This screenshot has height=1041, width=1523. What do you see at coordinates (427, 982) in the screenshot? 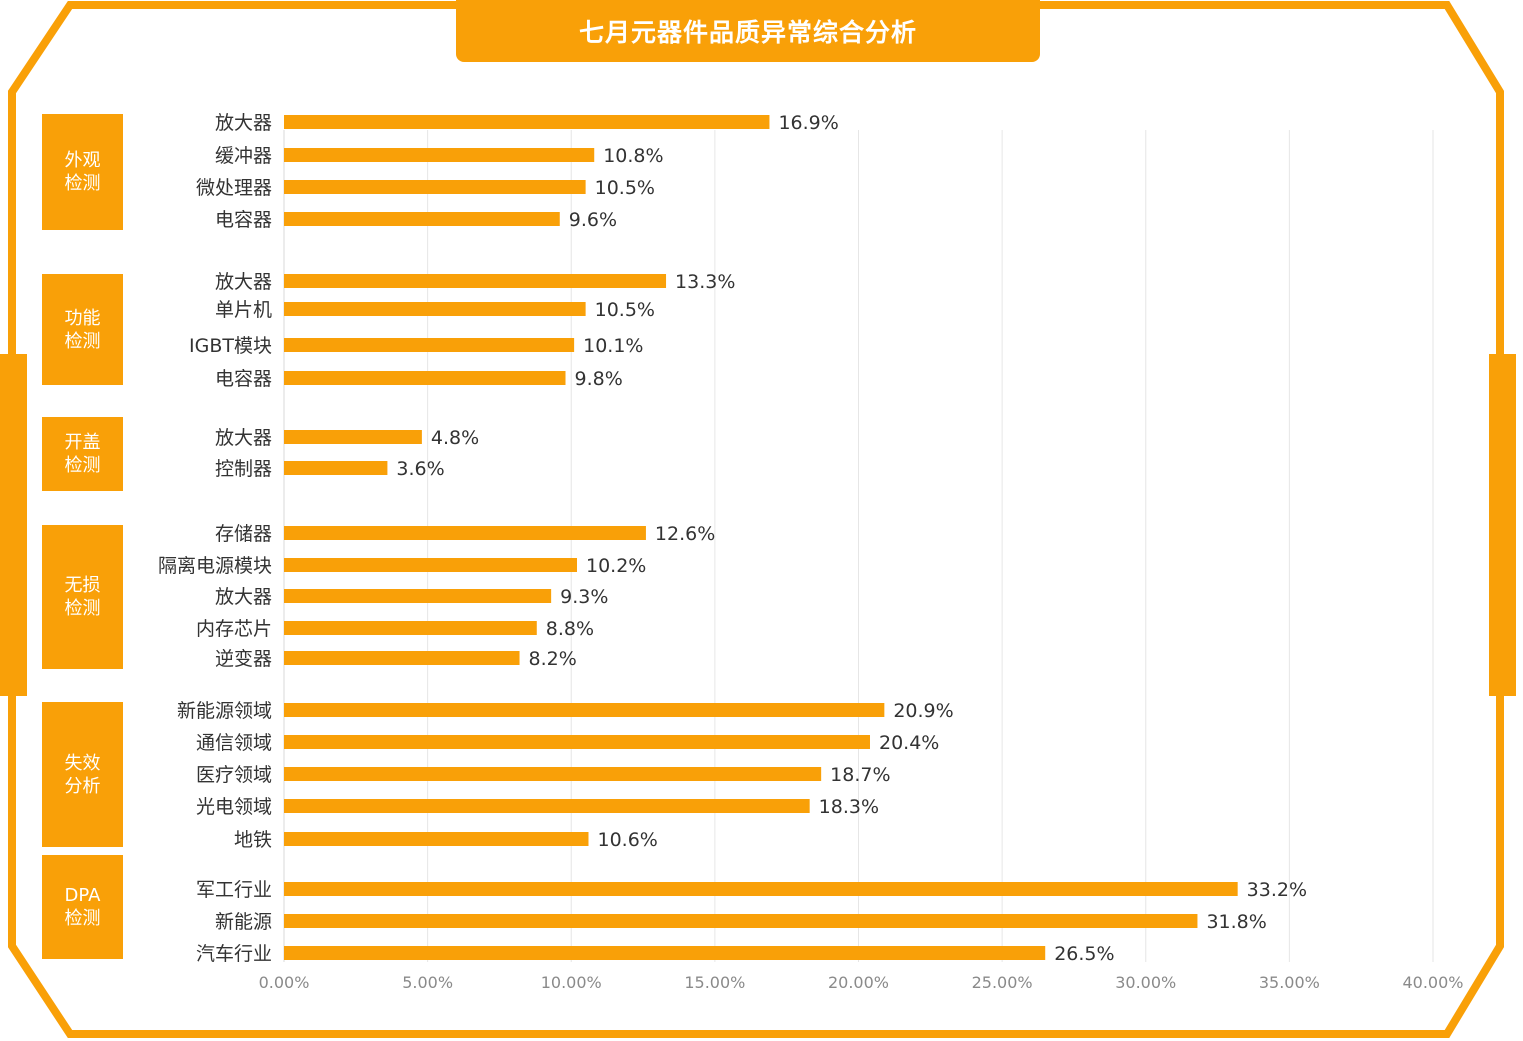
I see `x-tick-label: 5.00%` at bounding box center [427, 982].